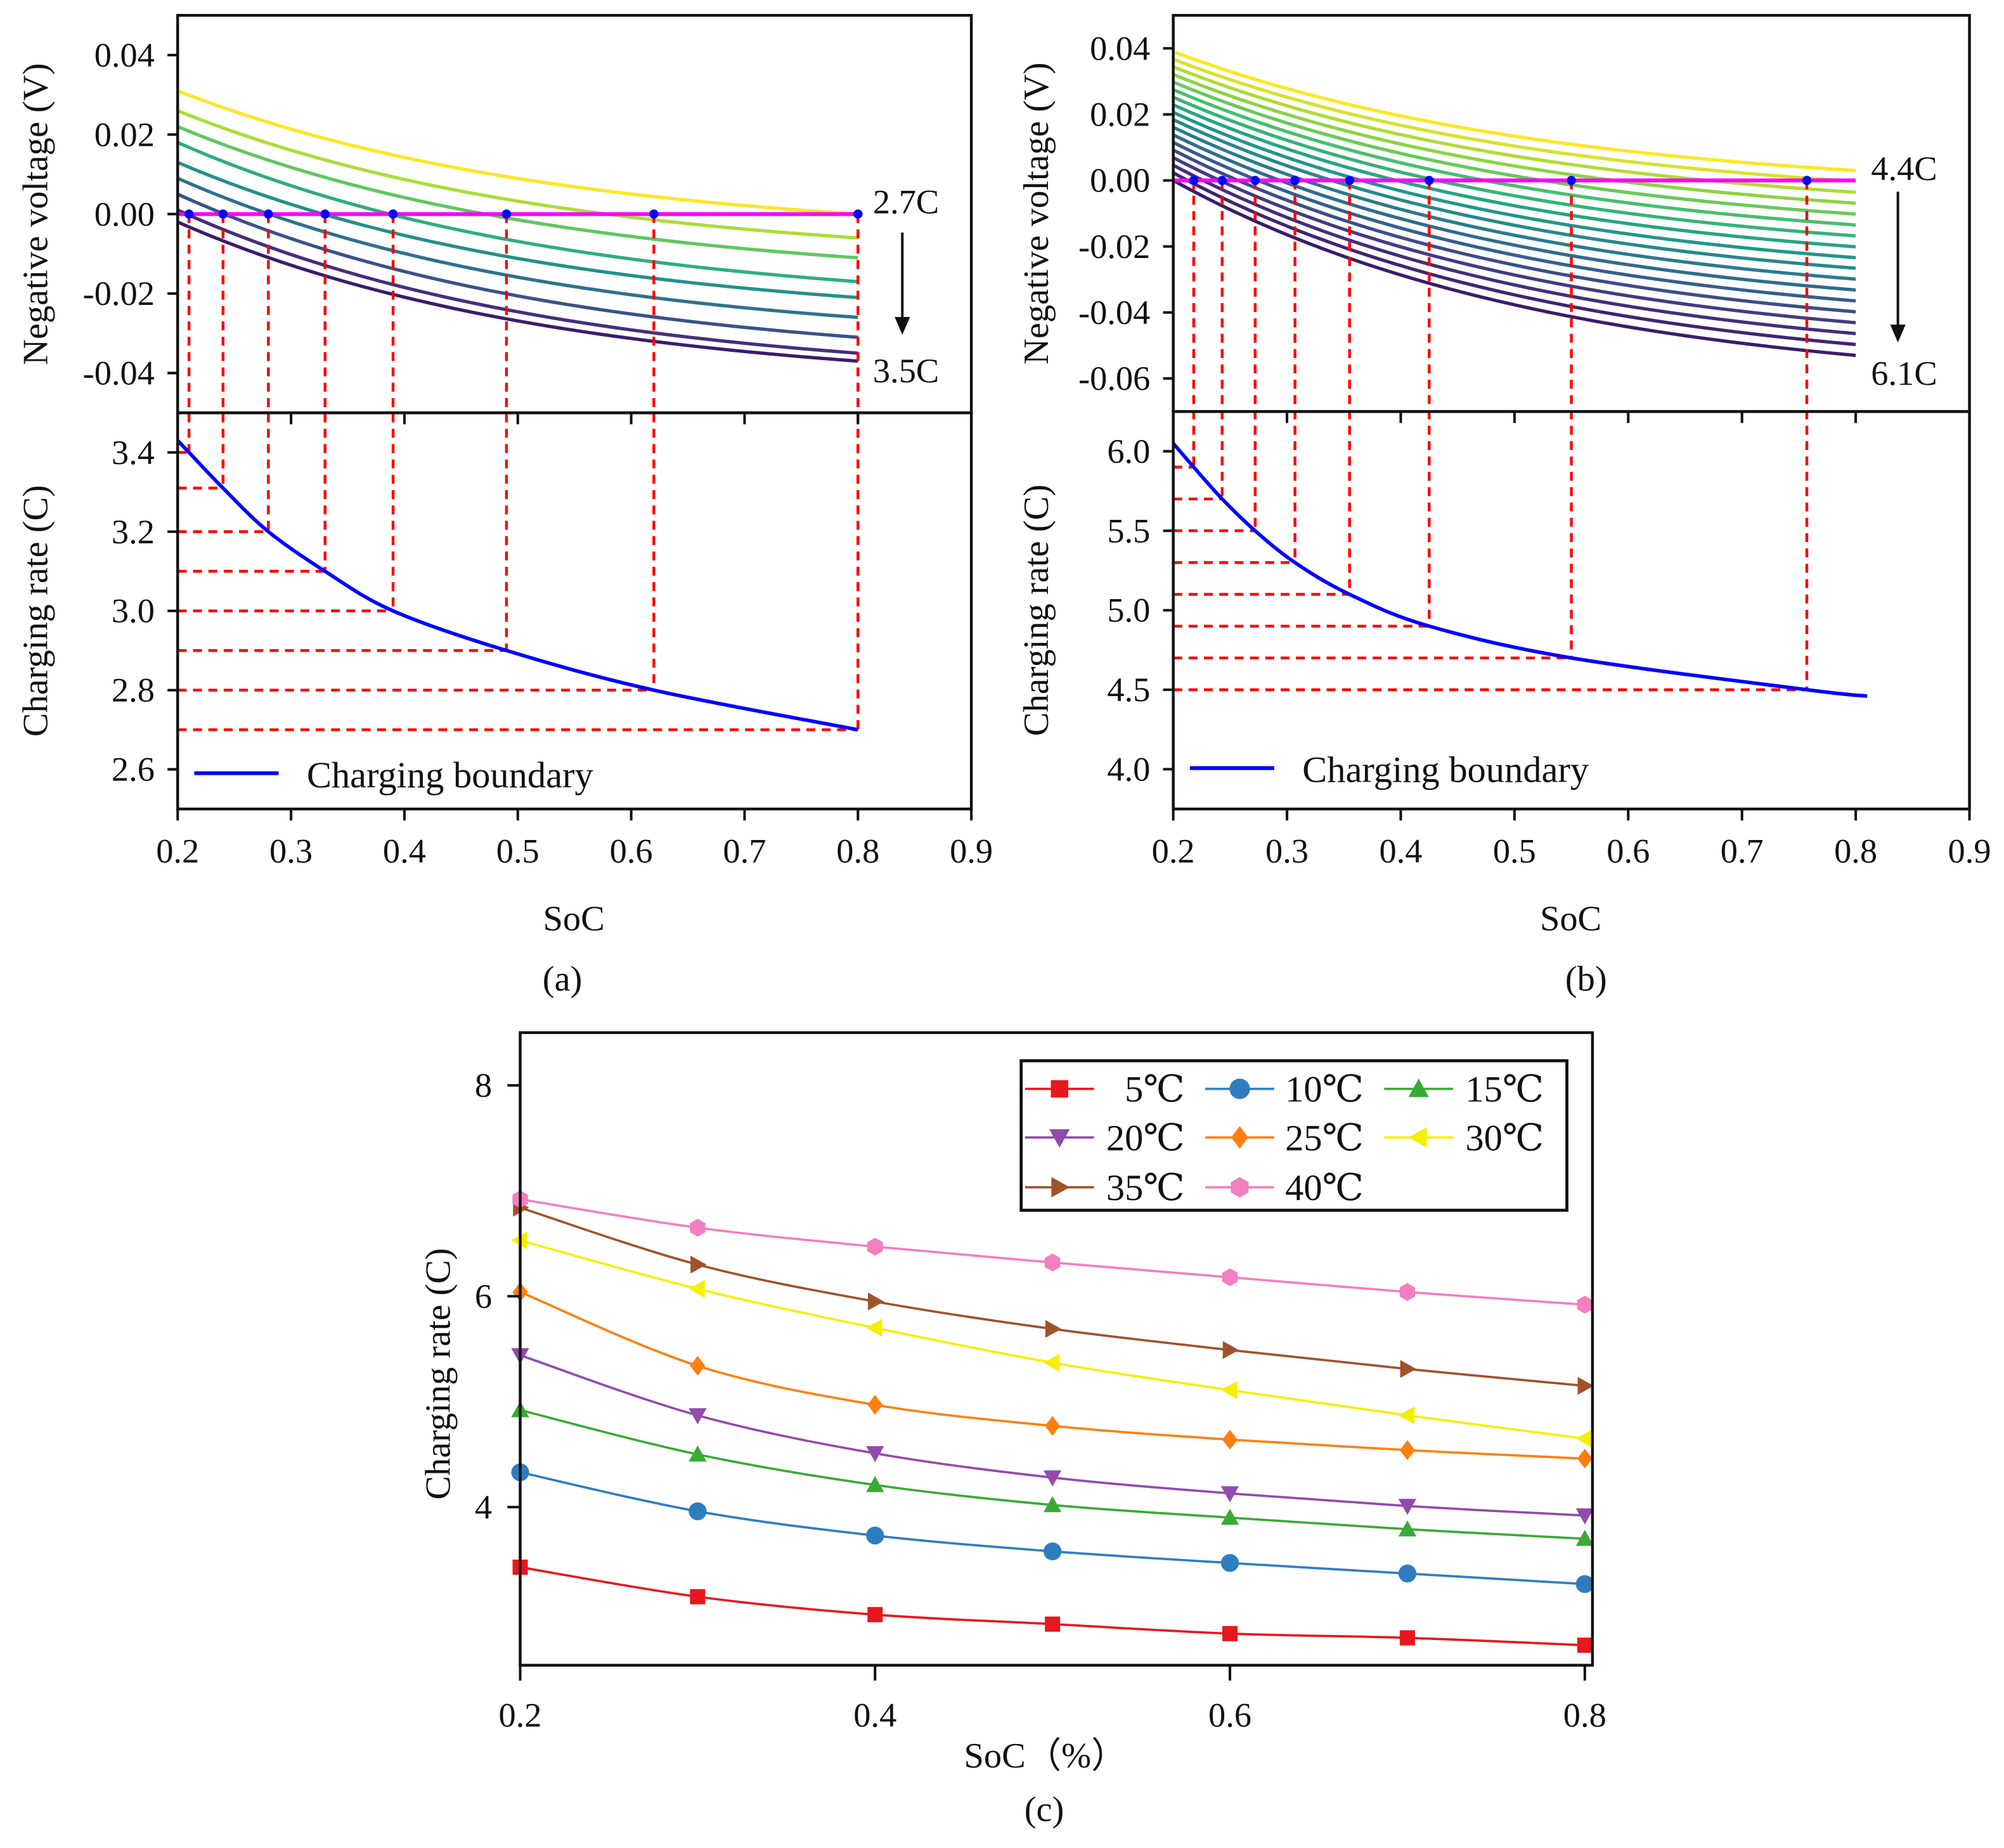  Describe the element at coordinates (1145, 1137) in the screenshot. I see `legend-label: 20℃` at that location.